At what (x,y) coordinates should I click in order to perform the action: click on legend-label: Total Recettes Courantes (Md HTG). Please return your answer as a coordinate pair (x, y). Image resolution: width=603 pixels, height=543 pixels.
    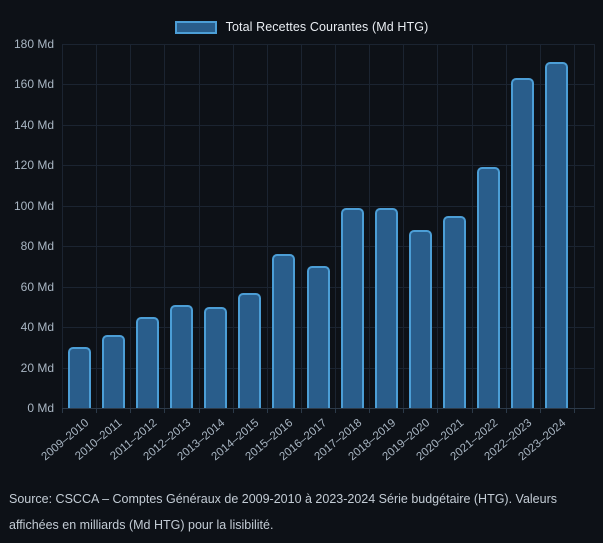
    Looking at the image, I should click on (327, 27).